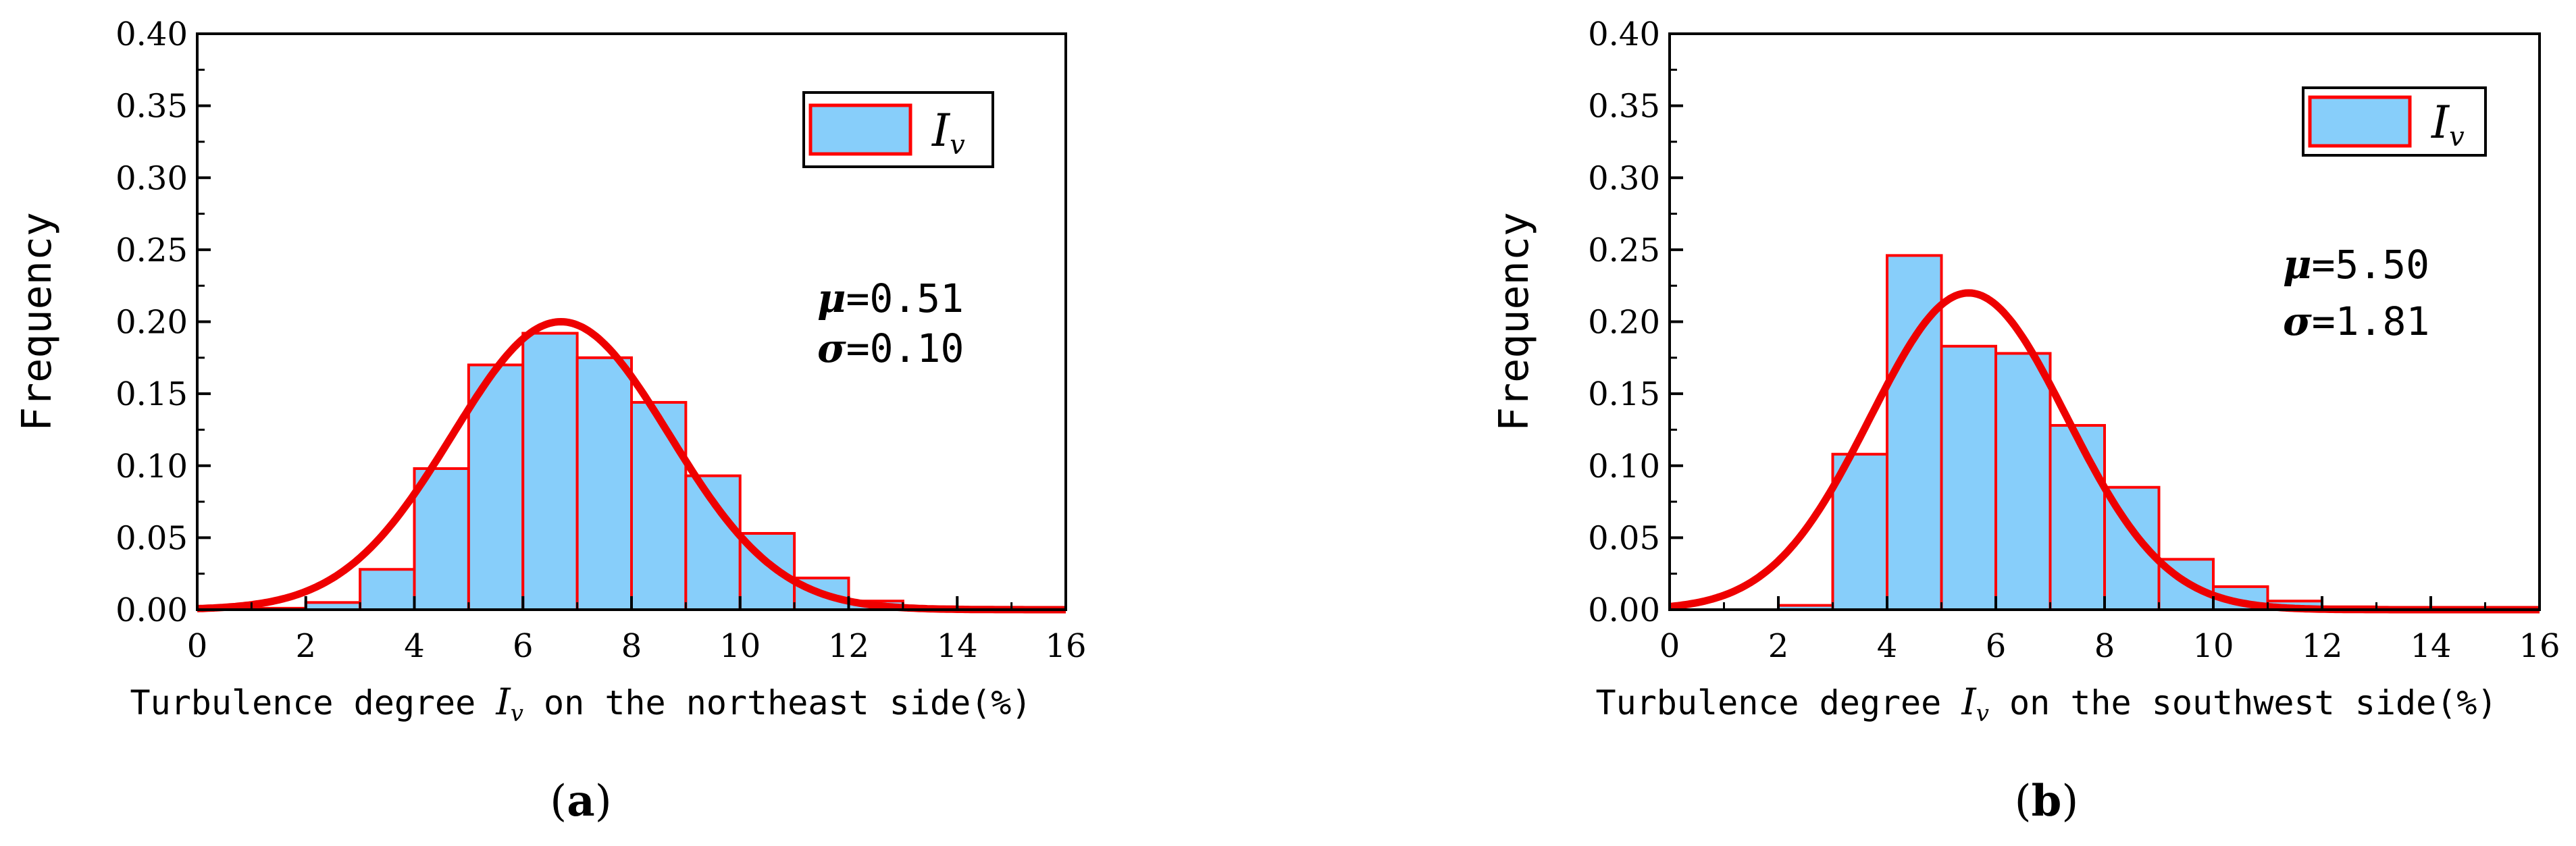  What do you see at coordinates (2243, 703) in the screenshot?
I see `x-axis-title-suffix: on the southwest side(%)` at bounding box center [2243, 703].